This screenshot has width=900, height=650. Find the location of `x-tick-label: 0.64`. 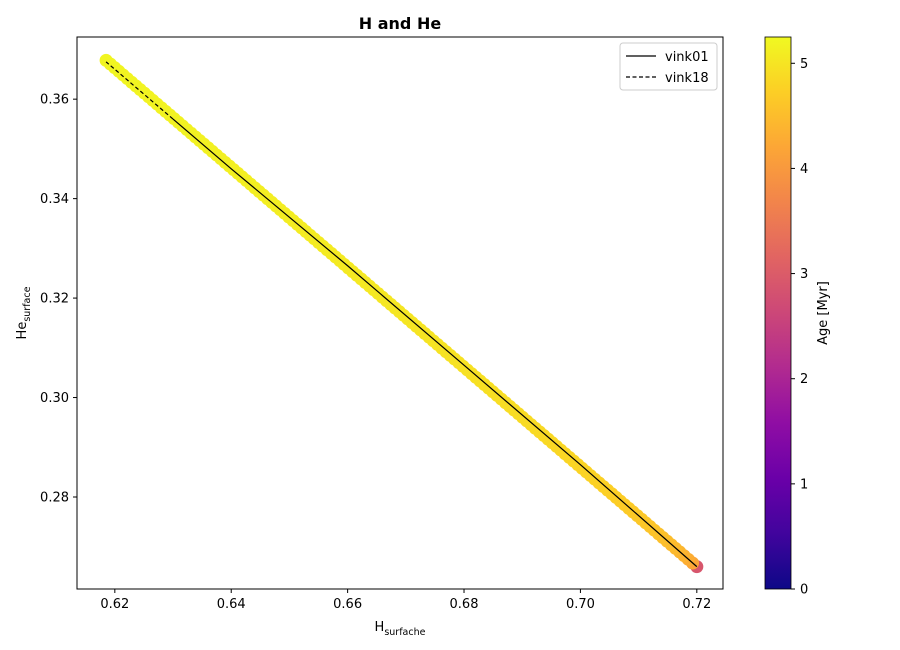

x-tick-label: 0.64 is located at coordinates (231, 604).